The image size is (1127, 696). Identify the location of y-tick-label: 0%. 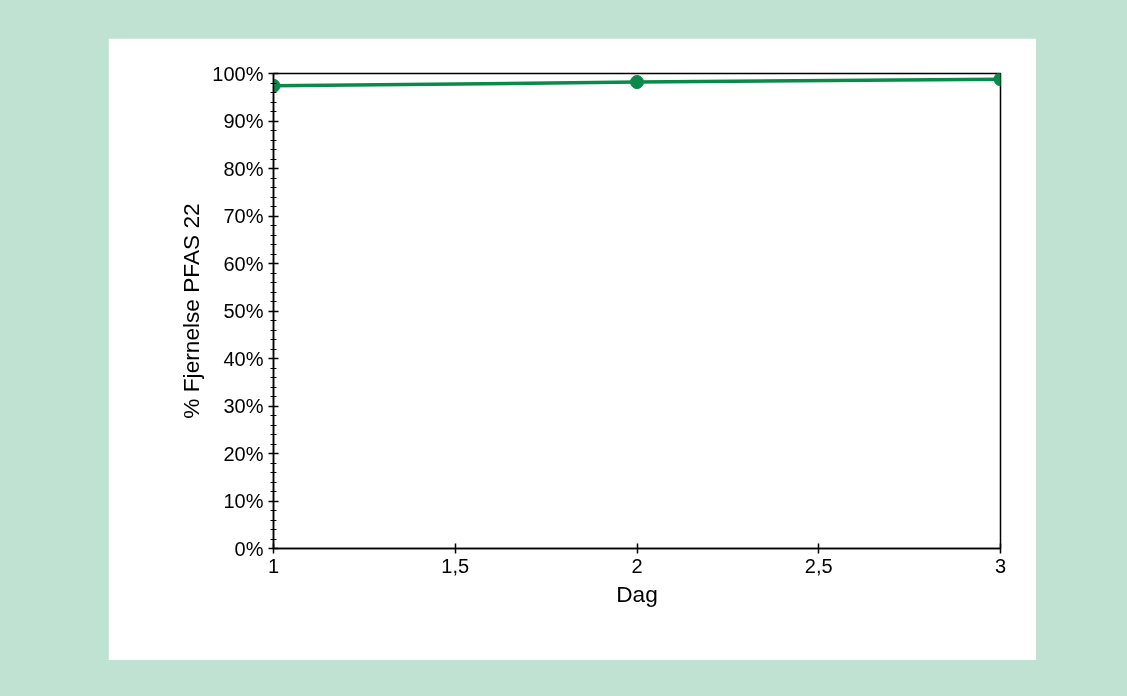
(249, 548).